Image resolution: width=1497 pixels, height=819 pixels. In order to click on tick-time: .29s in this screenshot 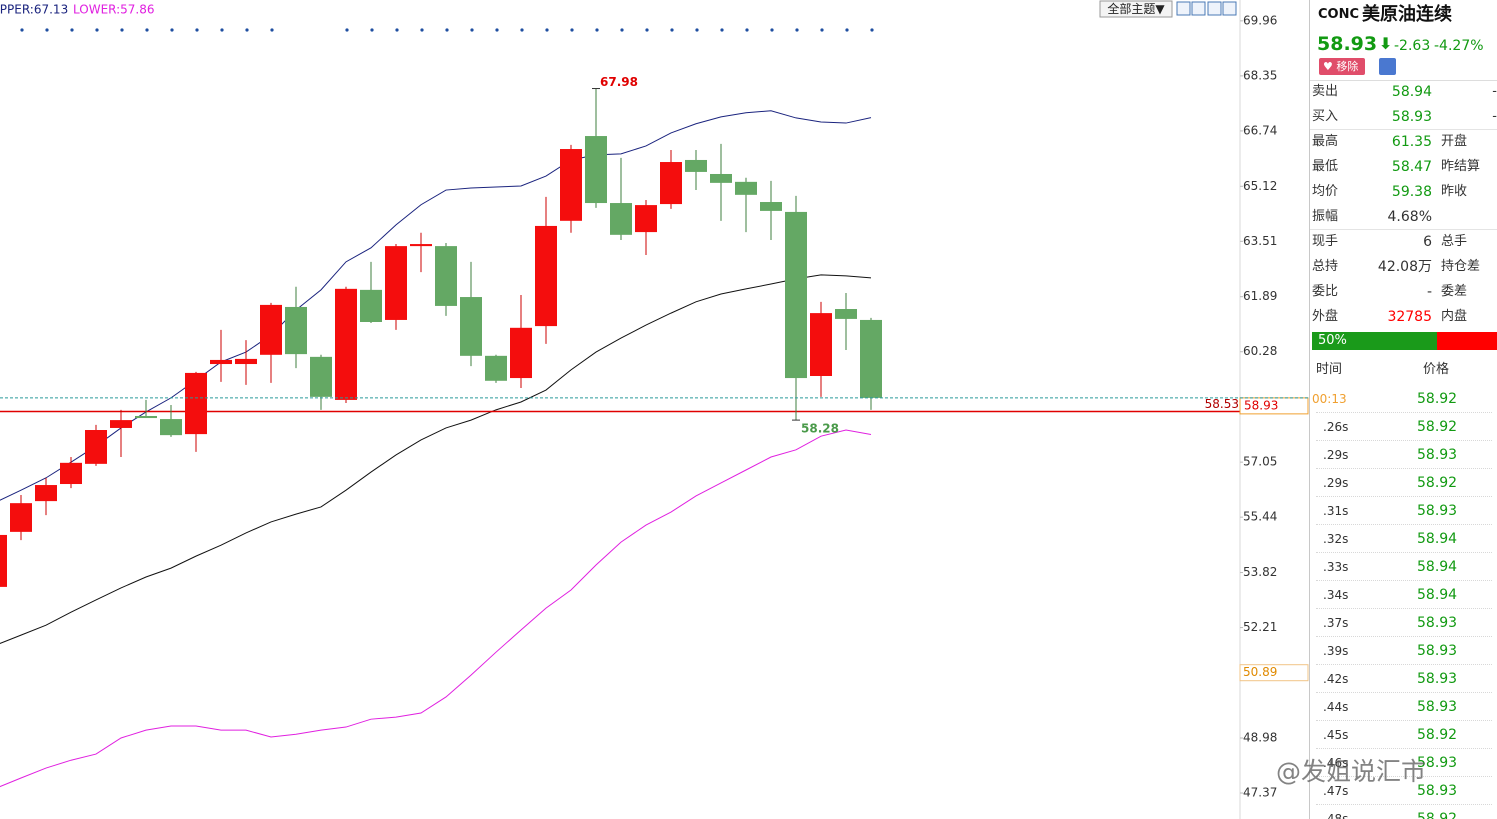, I will do `click(1336, 483)`.